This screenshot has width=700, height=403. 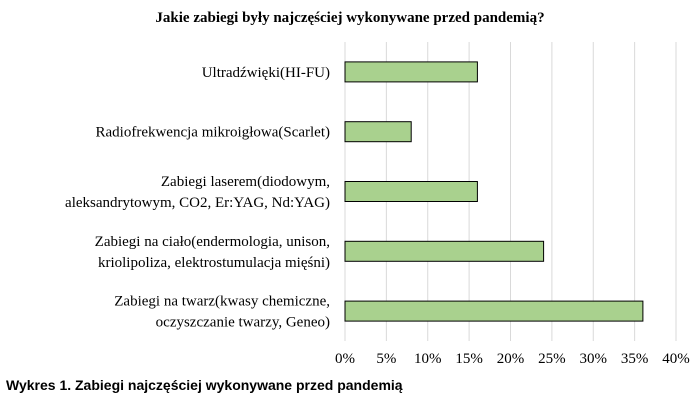 What do you see at coordinates (214, 263) in the screenshot?
I see `category-label: kriolipoliza, elektrostumulacja mięśni)` at bounding box center [214, 263].